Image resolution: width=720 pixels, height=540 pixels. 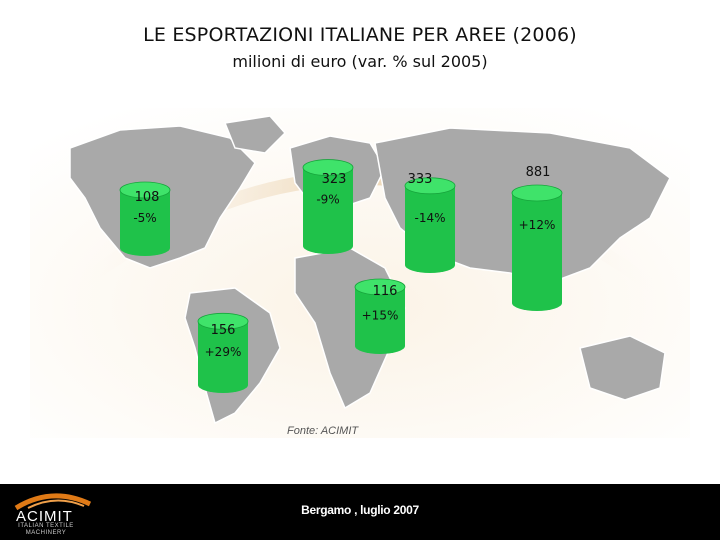 What do you see at coordinates (360, 35) in the screenshot?
I see `chart-title: LE ESPORTAZIONI ITALIANE PER AREE (2006)` at bounding box center [360, 35].